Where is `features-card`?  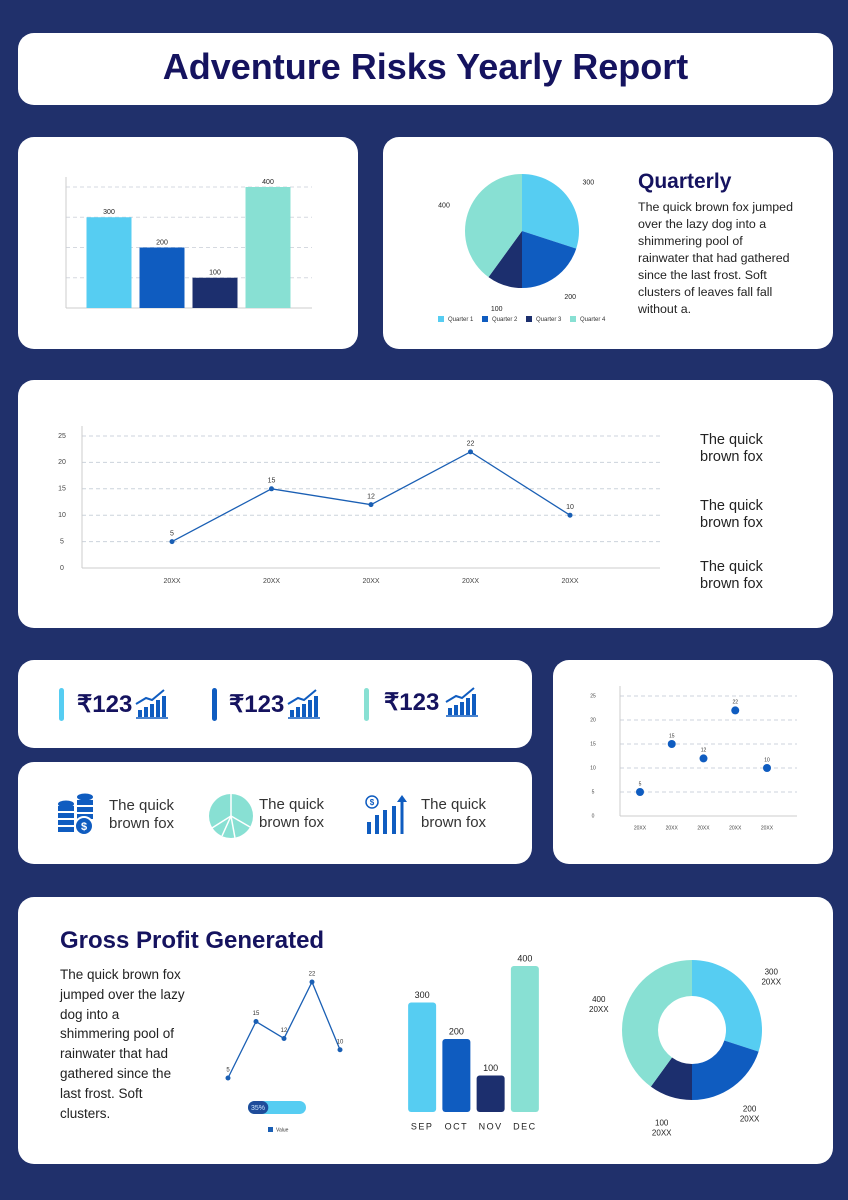
features-card is located at coordinates (275, 813).